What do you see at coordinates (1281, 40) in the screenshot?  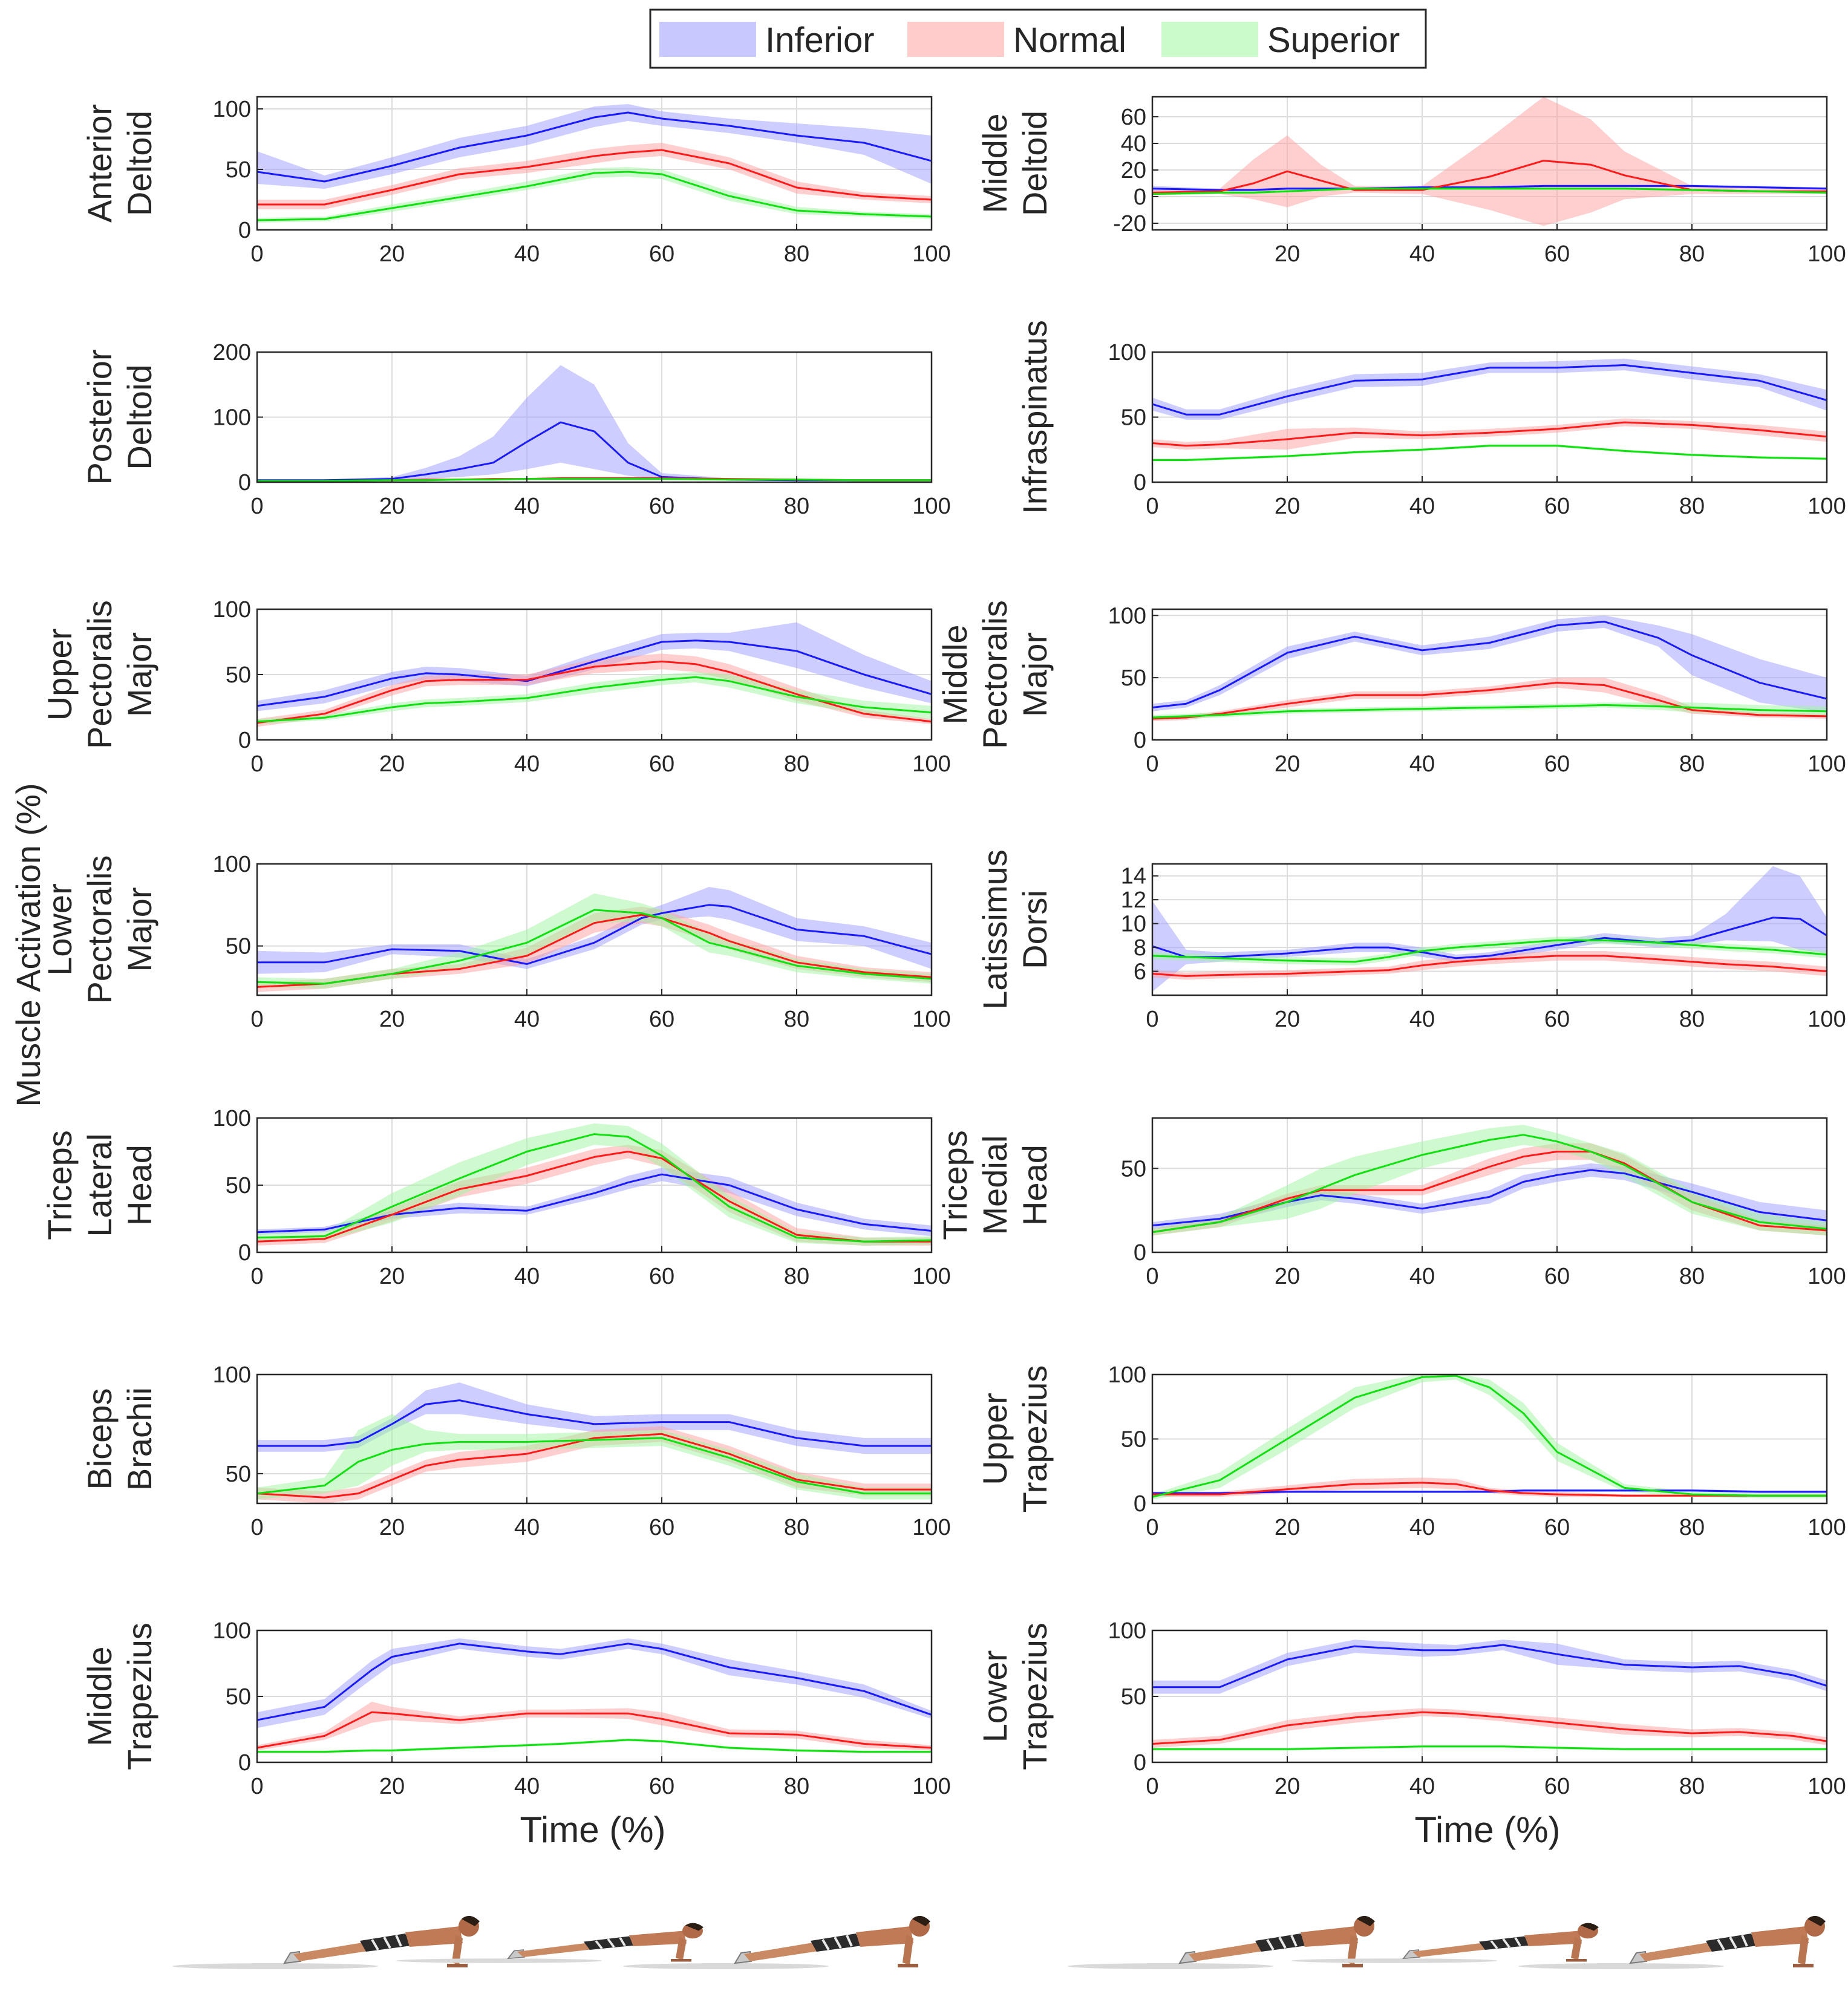 I see `legend-entry-superior: Superior` at bounding box center [1281, 40].